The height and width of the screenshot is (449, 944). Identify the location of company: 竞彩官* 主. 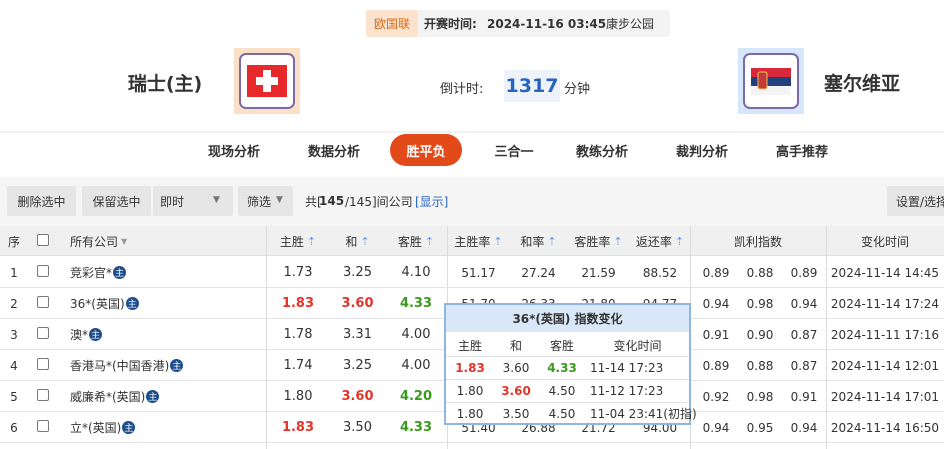
(98, 273).